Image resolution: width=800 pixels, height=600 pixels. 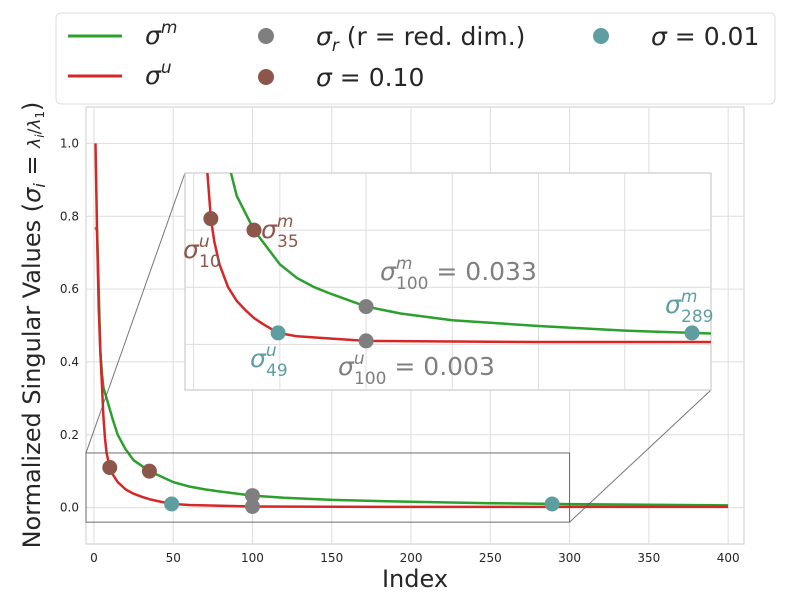 I want to click on main-points, so click(x=331, y=487).